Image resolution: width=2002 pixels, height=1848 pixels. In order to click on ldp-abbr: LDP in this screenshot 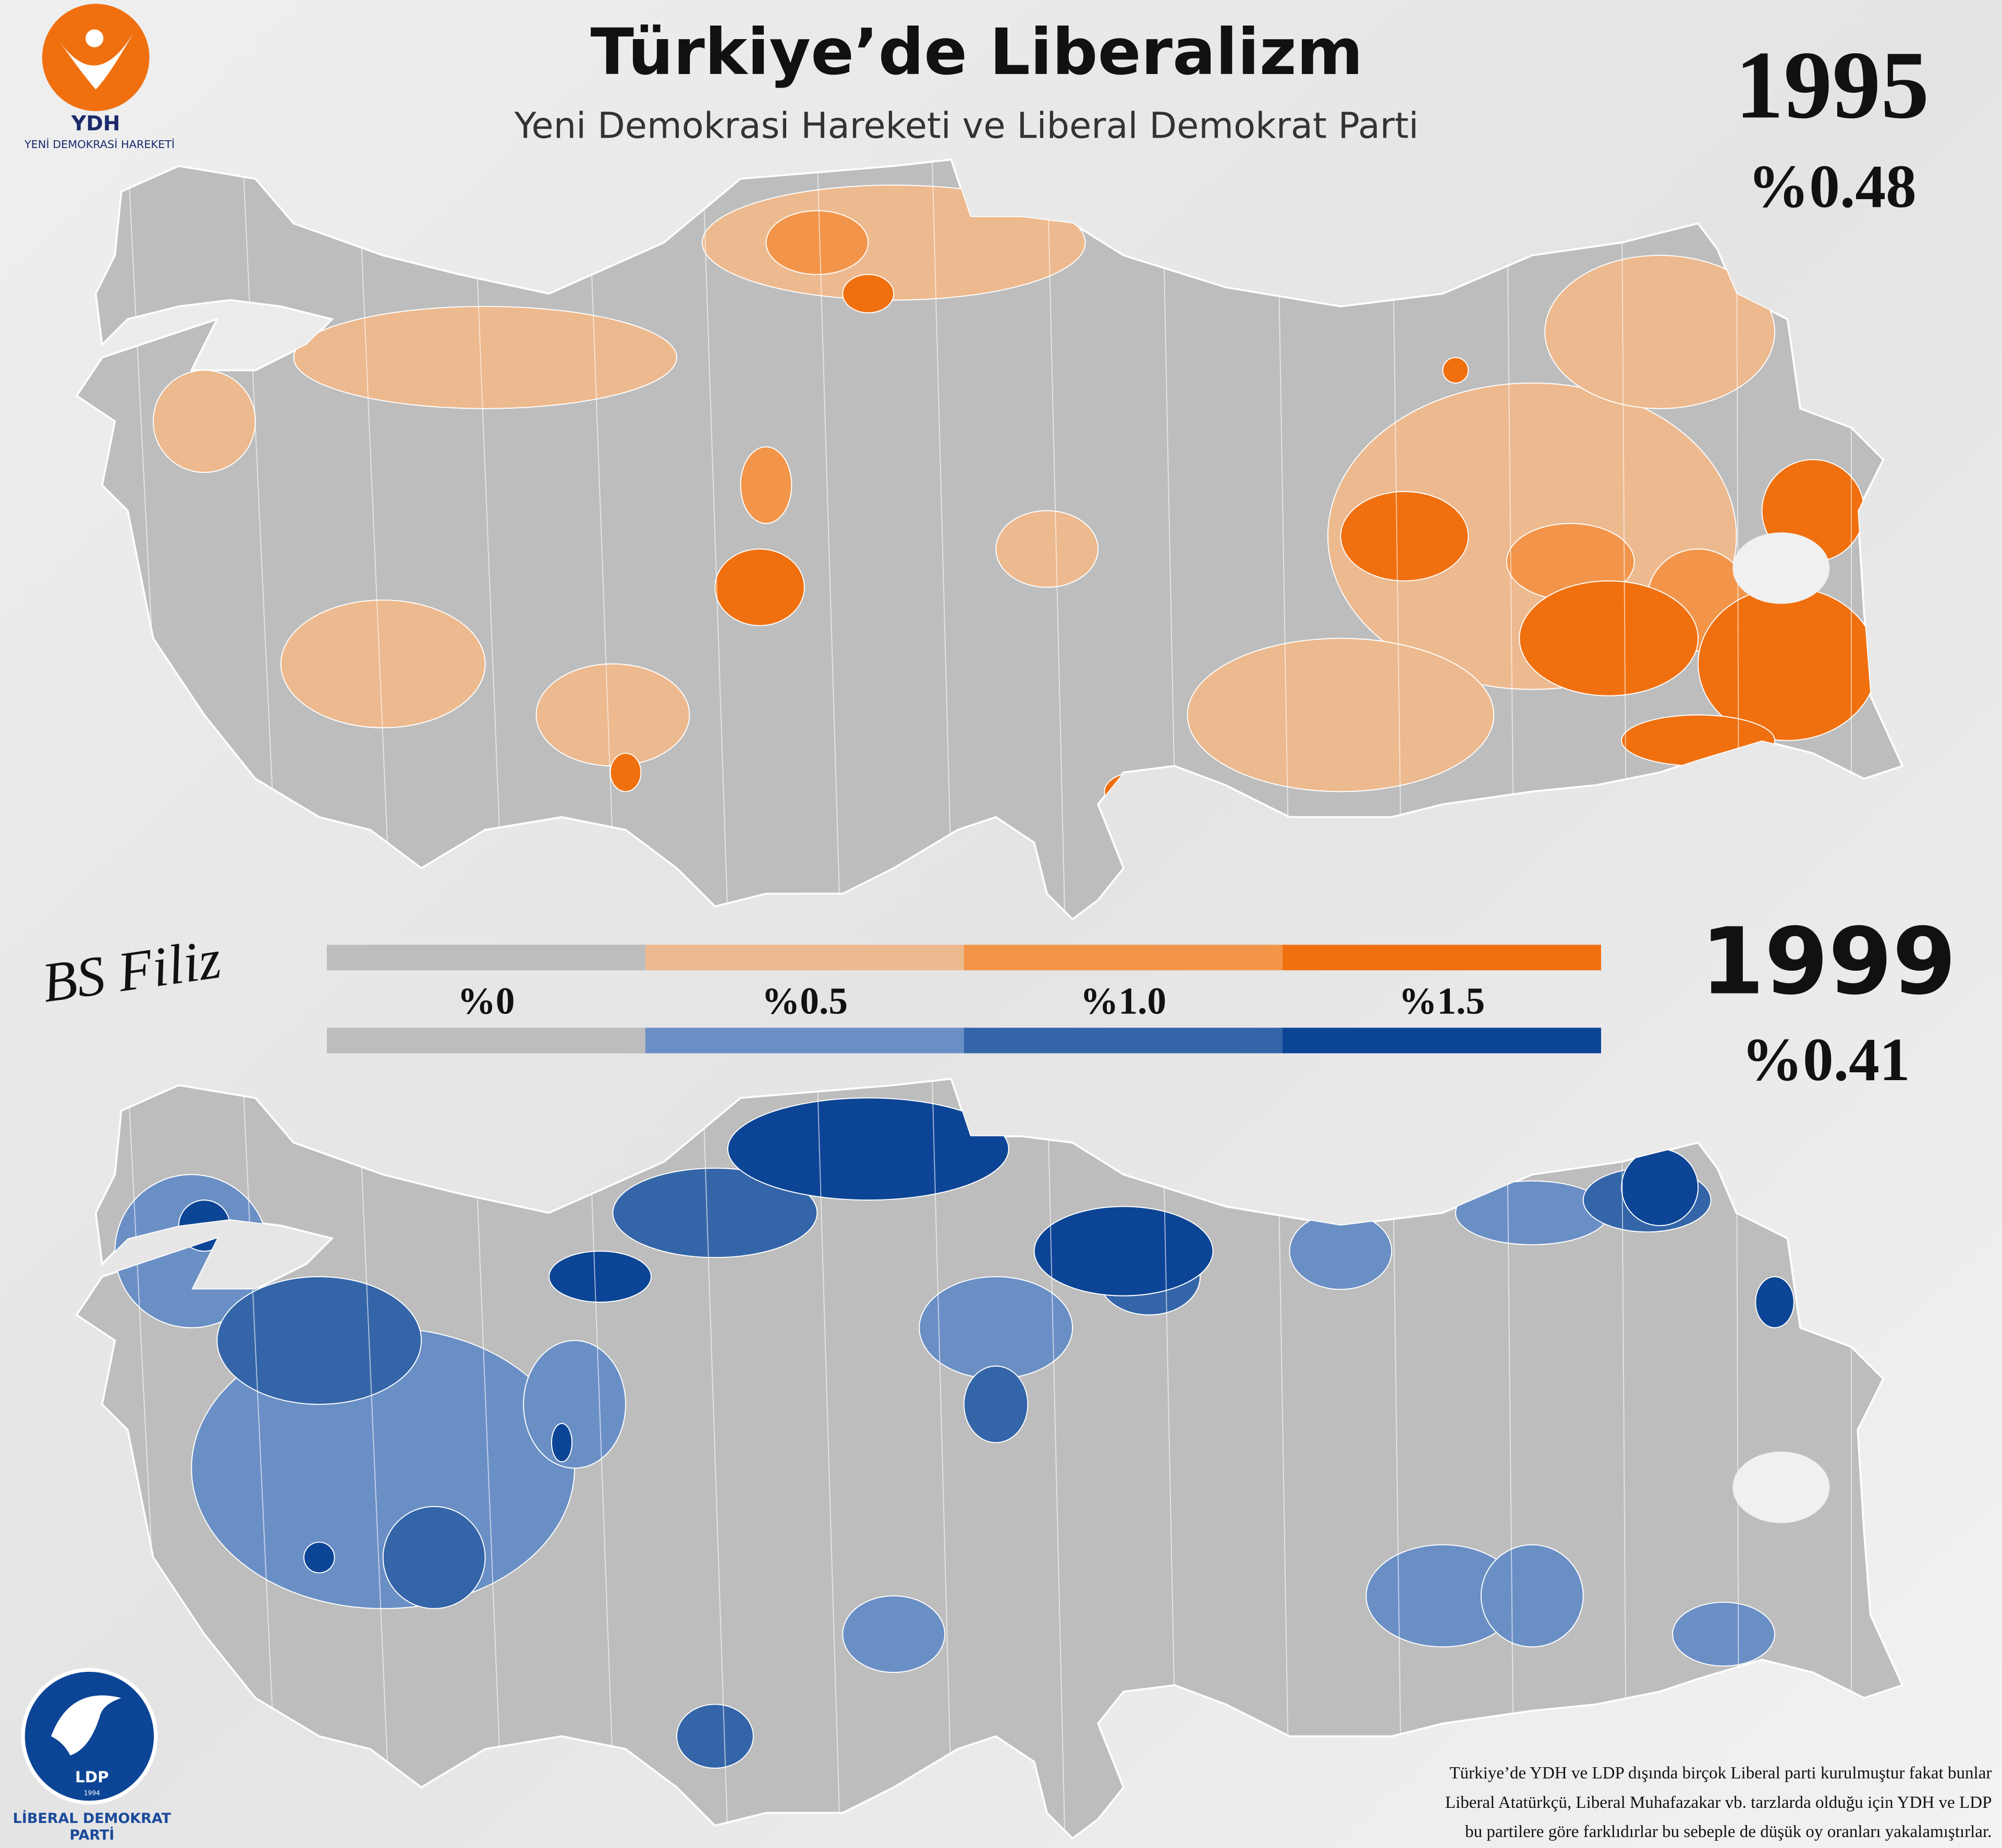, I will do `click(92, 1777)`.